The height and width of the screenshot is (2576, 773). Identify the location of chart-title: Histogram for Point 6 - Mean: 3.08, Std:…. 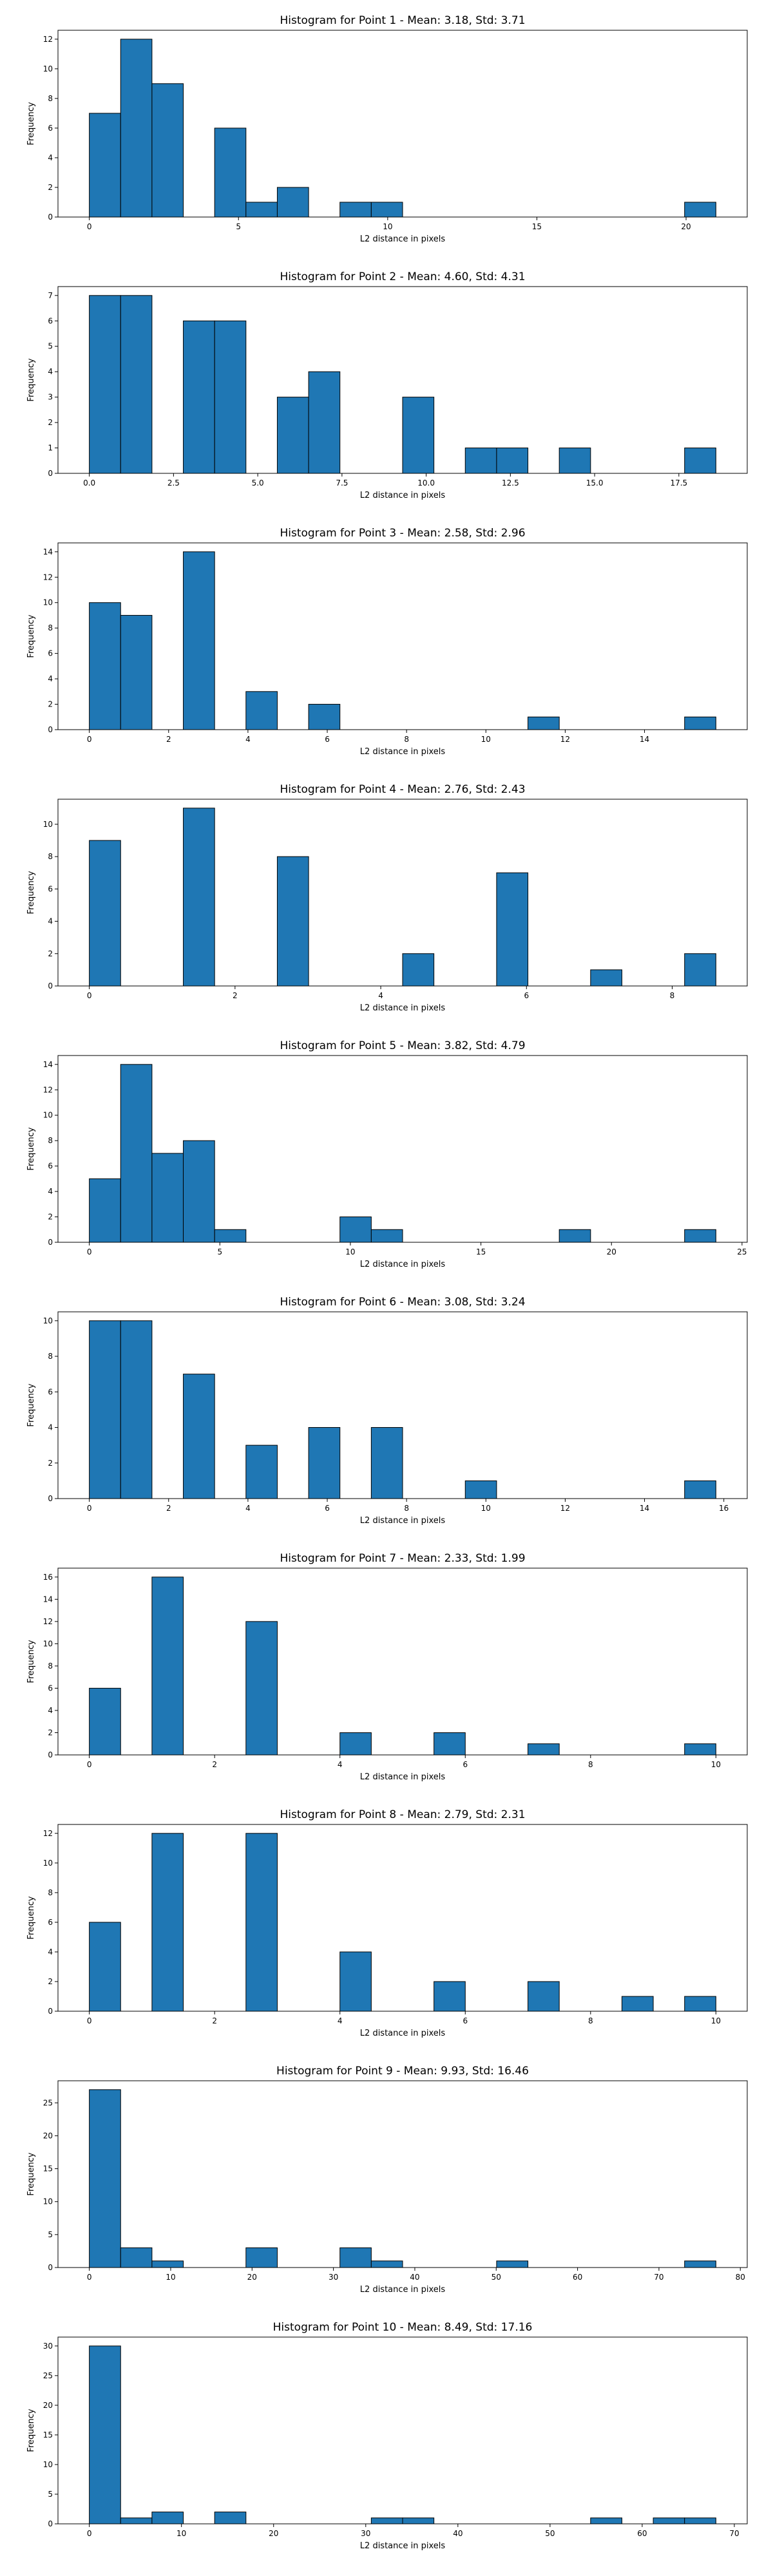
(402, 1302).